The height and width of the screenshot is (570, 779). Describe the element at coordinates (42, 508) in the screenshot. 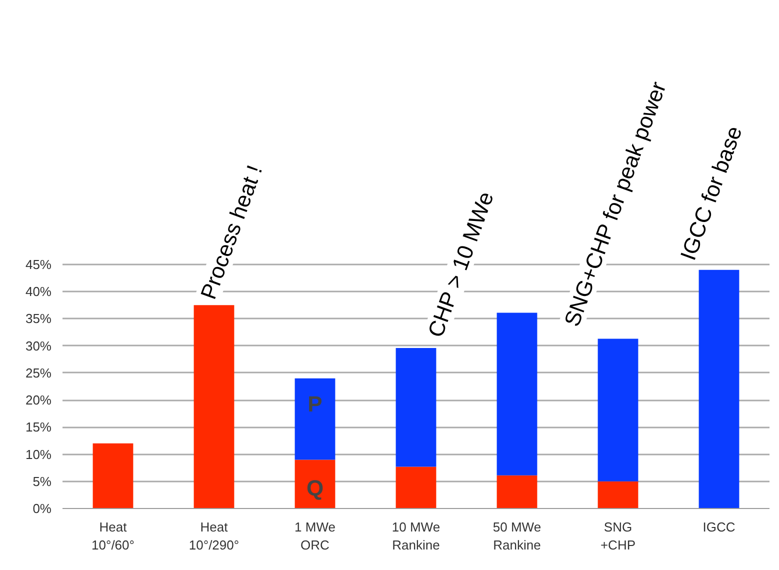

I see `y-tick-label: 0%` at that location.